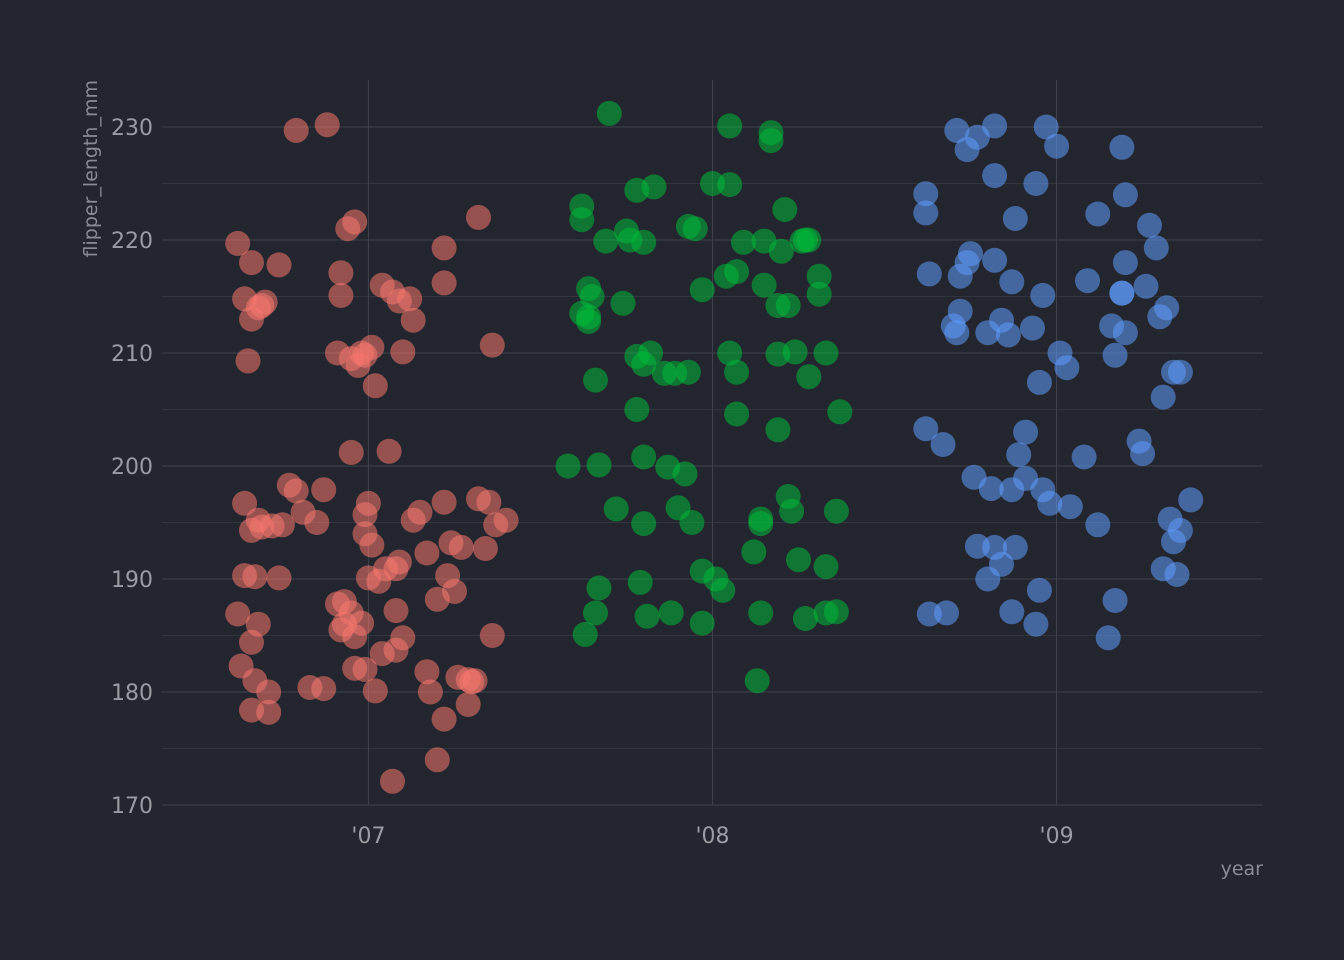 This screenshot has height=960, width=1344. Describe the element at coordinates (368, 836) in the screenshot. I see `x-tick-label: '07` at that location.